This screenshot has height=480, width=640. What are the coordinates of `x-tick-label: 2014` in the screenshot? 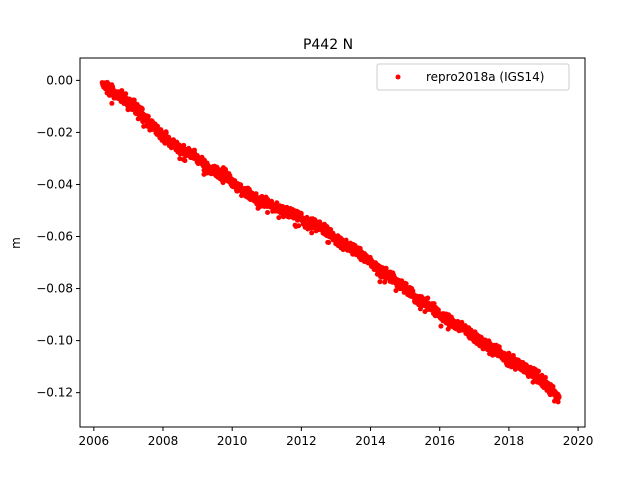 It's located at (370, 441).